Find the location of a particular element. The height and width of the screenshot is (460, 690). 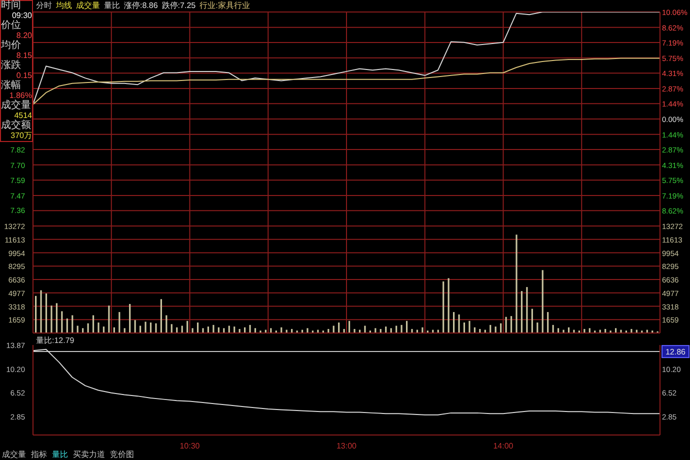

annotation: 量比:12.79 is located at coordinates (55, 341).